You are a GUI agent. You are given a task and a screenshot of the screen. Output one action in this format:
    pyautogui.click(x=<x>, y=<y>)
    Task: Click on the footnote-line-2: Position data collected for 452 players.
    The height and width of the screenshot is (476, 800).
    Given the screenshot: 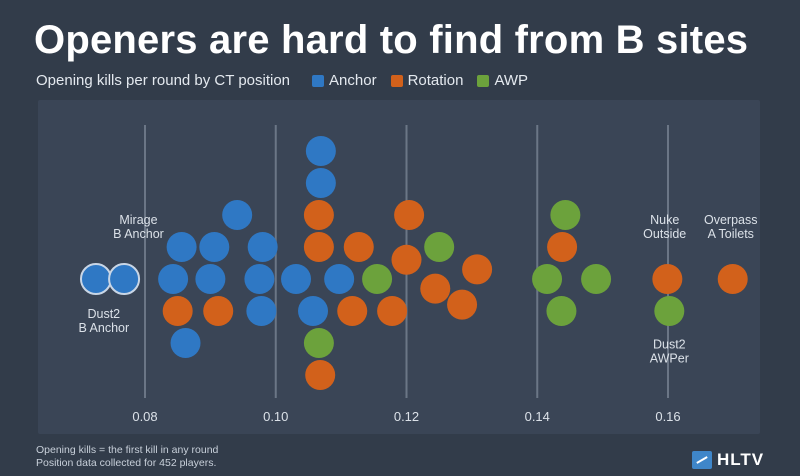 What is the action you would take?
    pyautogui.click(x=126, y=463)
    